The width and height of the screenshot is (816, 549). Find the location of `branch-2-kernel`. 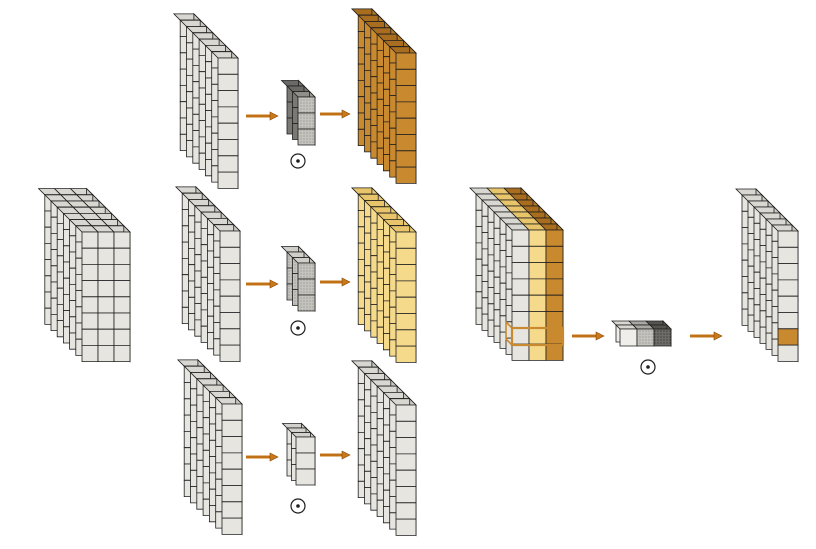

branch-2-kernel is located at coordinates (298, 278).